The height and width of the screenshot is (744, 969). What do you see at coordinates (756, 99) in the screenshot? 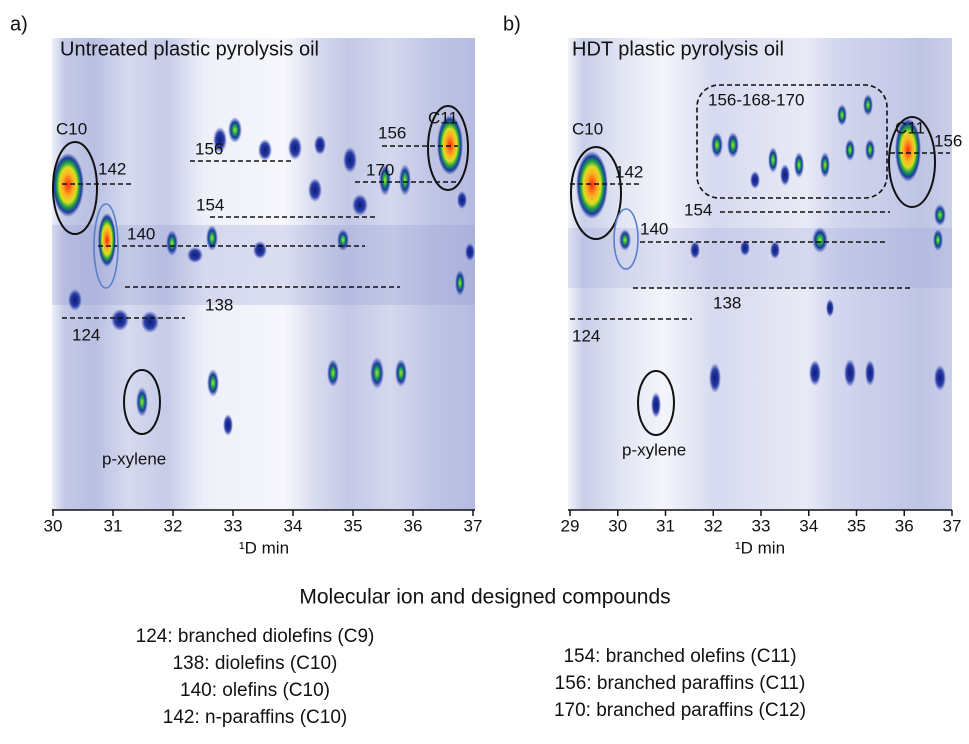
I see `annotation: 156-168-170` at bounding box center [756, 99].